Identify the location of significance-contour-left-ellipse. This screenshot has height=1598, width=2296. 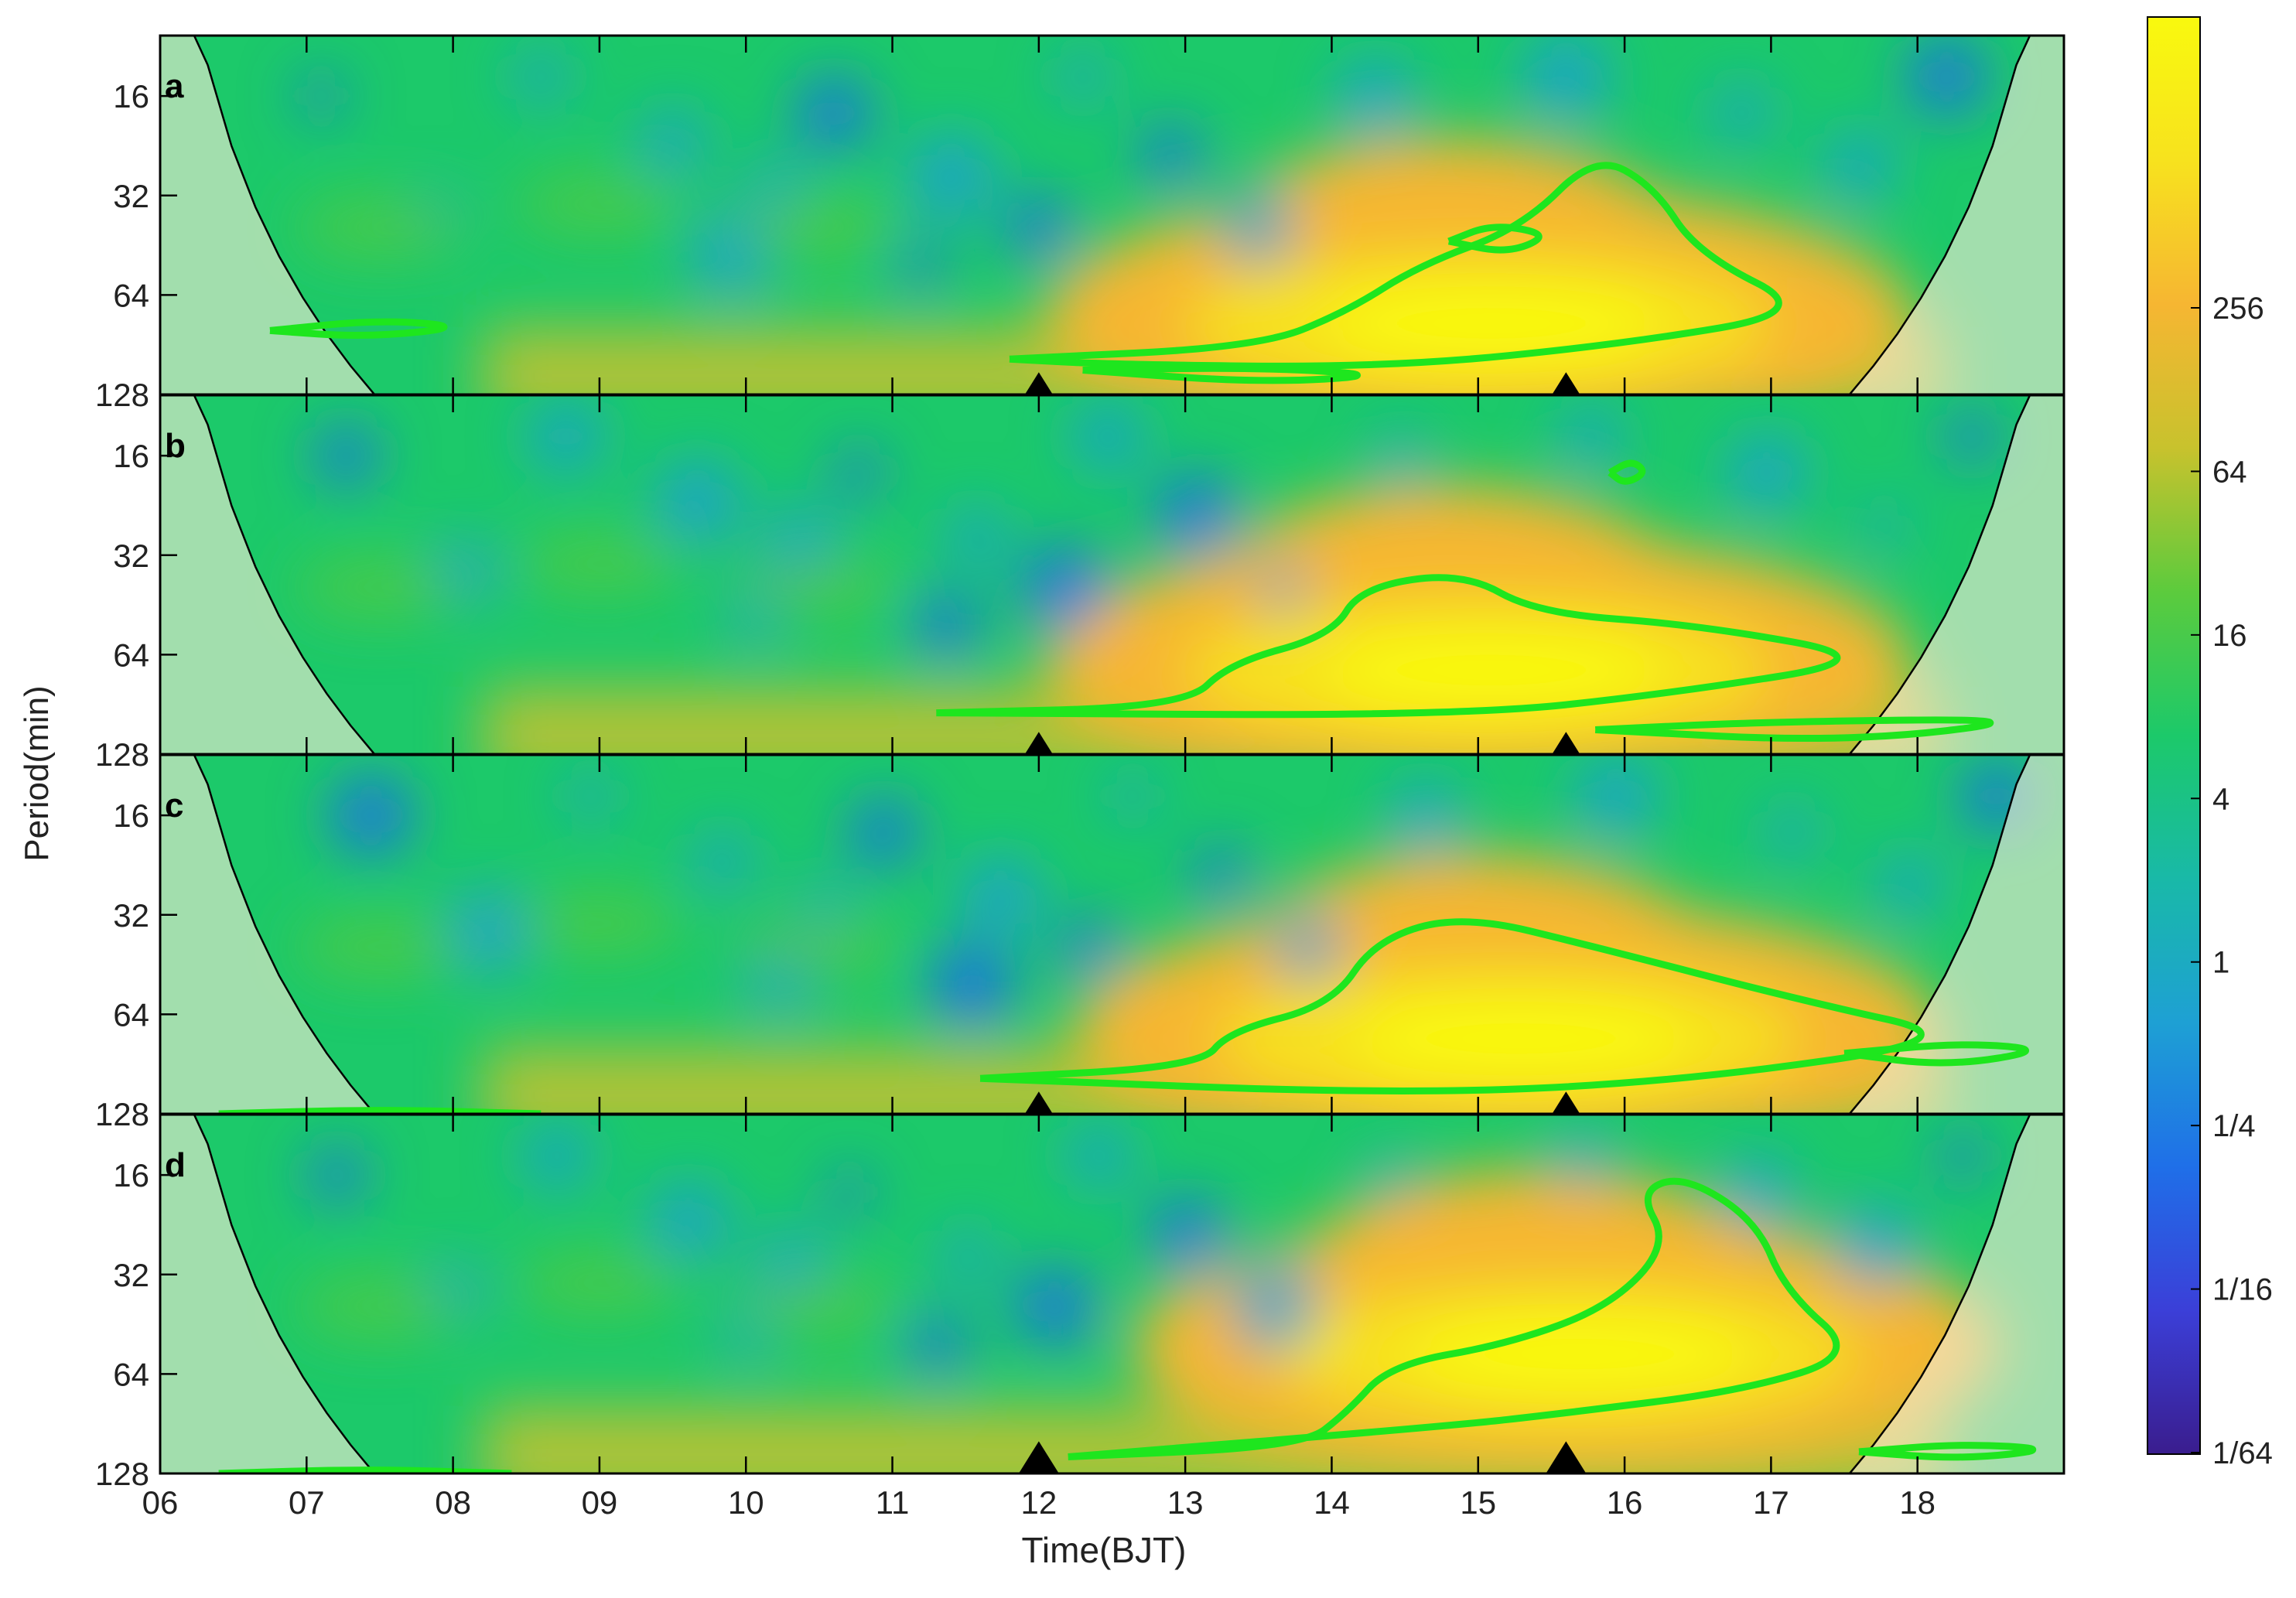
(359, 329).